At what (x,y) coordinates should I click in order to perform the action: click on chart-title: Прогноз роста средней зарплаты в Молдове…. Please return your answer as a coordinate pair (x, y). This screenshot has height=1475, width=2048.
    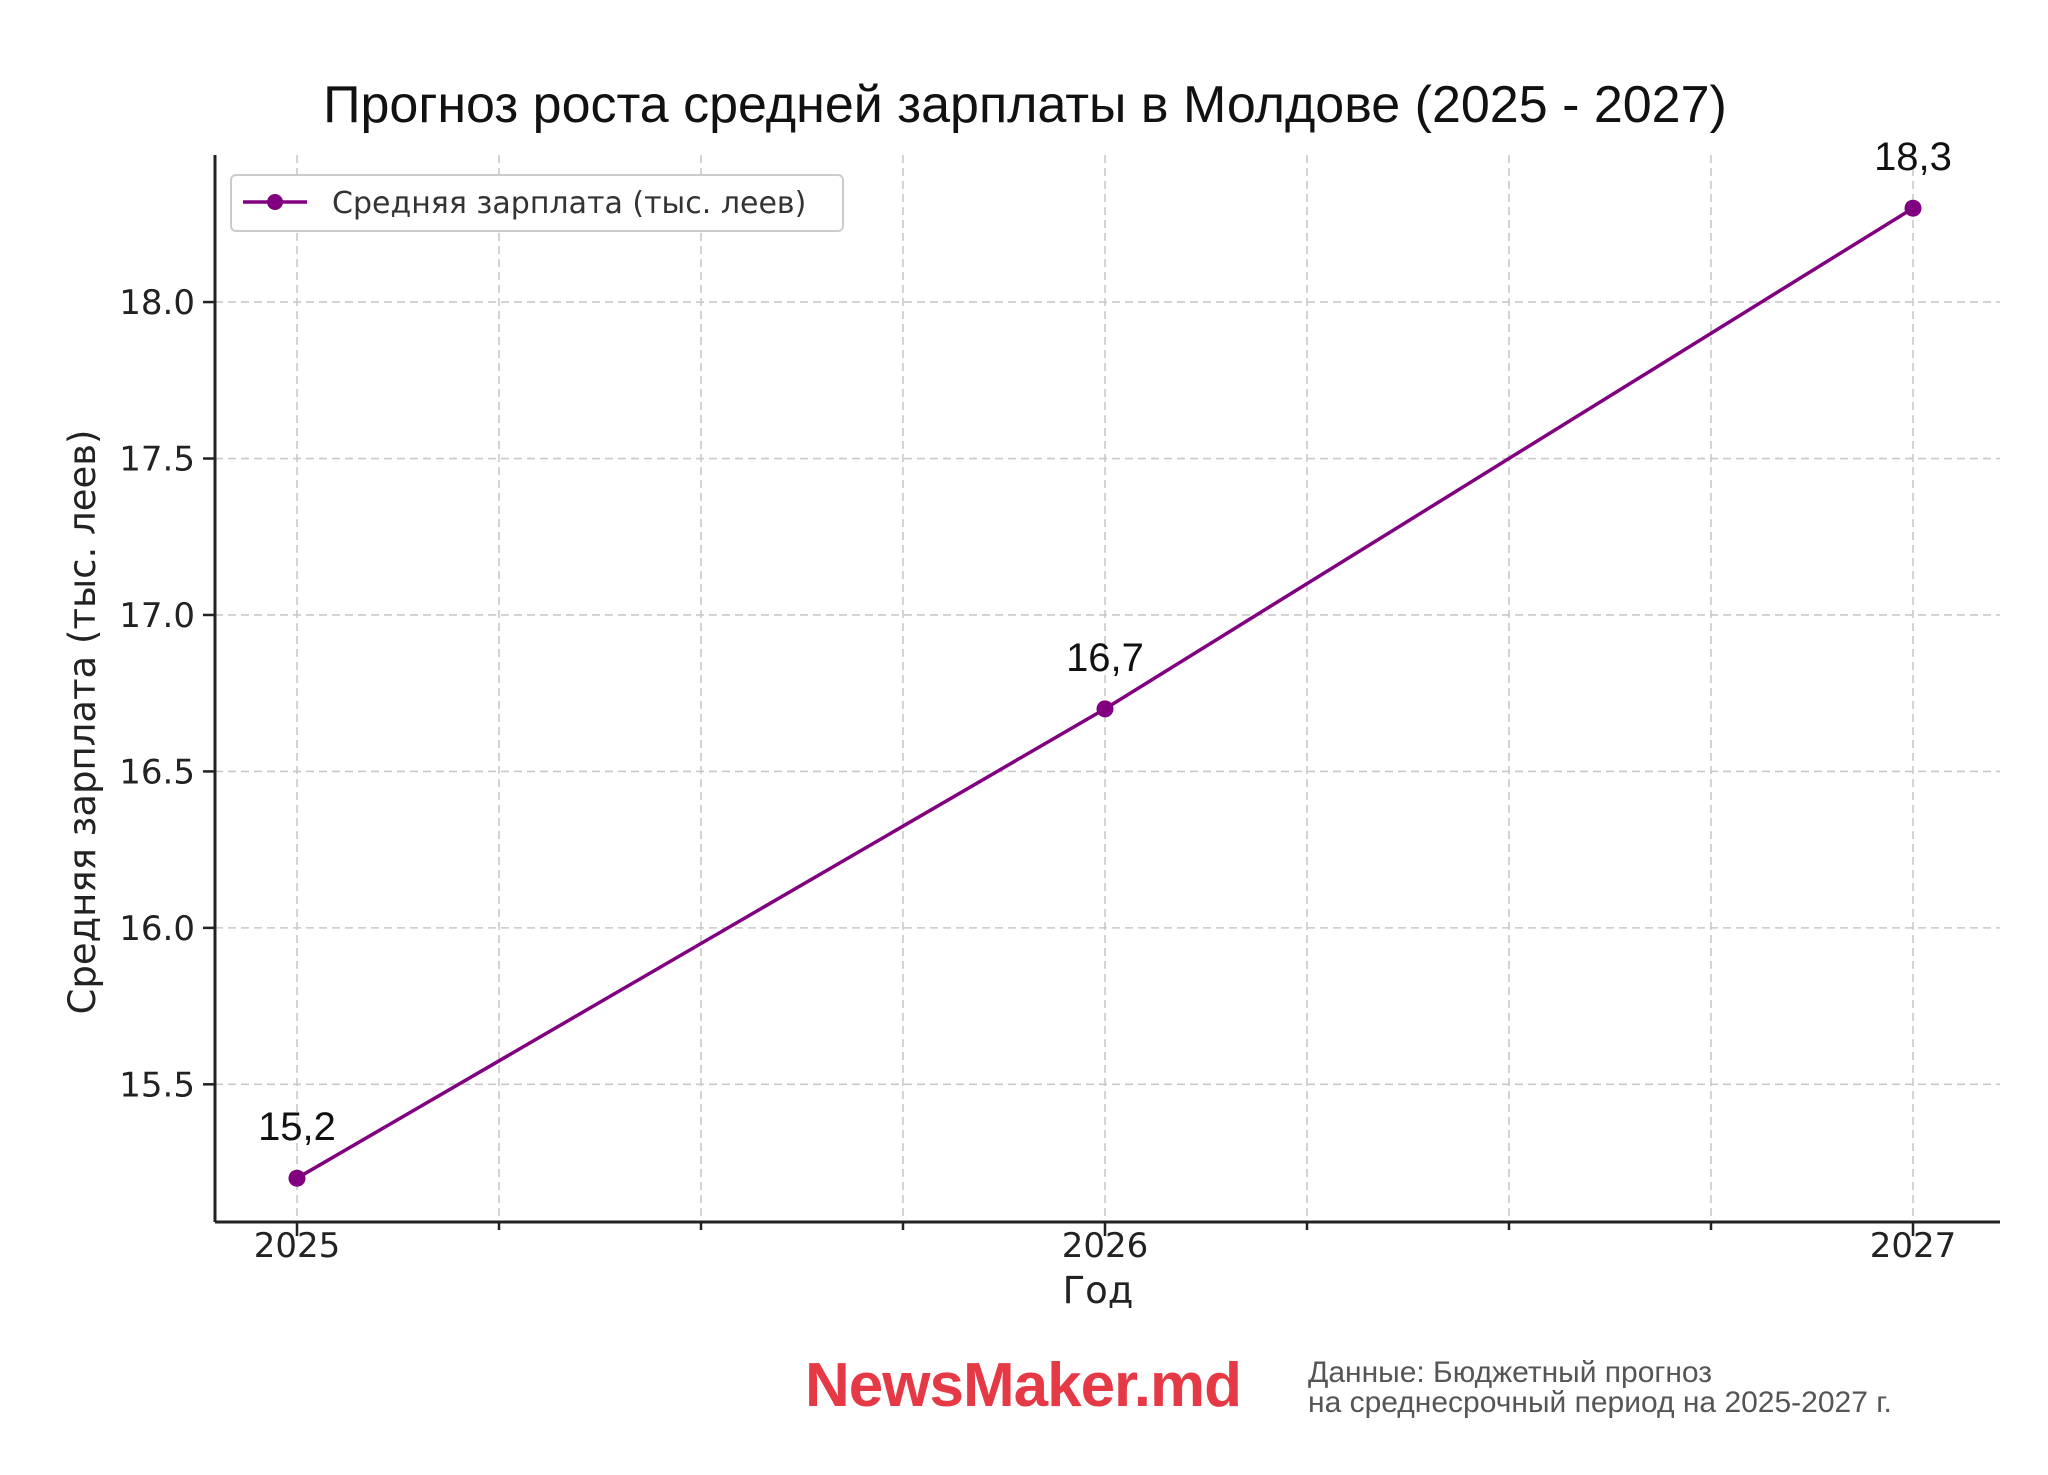
    Looking at the image, I should click on (1025, 105).